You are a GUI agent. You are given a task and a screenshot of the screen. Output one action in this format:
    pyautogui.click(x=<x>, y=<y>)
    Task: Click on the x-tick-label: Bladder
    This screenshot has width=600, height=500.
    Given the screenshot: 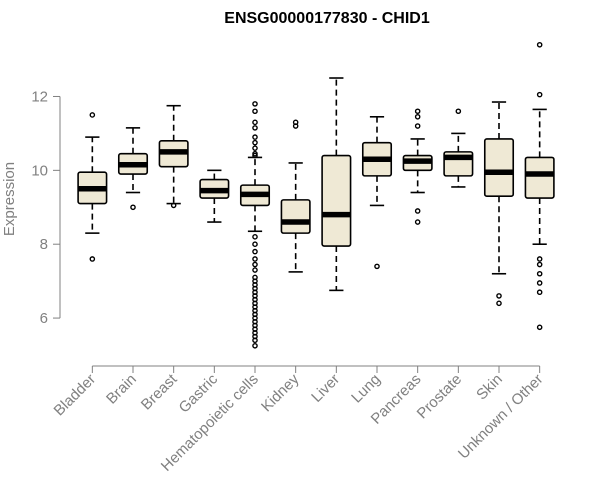 What is the action you would take?
    pyautogui.click(x=75, y=395)
    